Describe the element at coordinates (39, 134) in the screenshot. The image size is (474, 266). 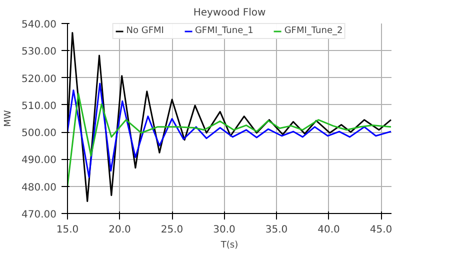
I see `y-tick-label: 500.00` at that location.